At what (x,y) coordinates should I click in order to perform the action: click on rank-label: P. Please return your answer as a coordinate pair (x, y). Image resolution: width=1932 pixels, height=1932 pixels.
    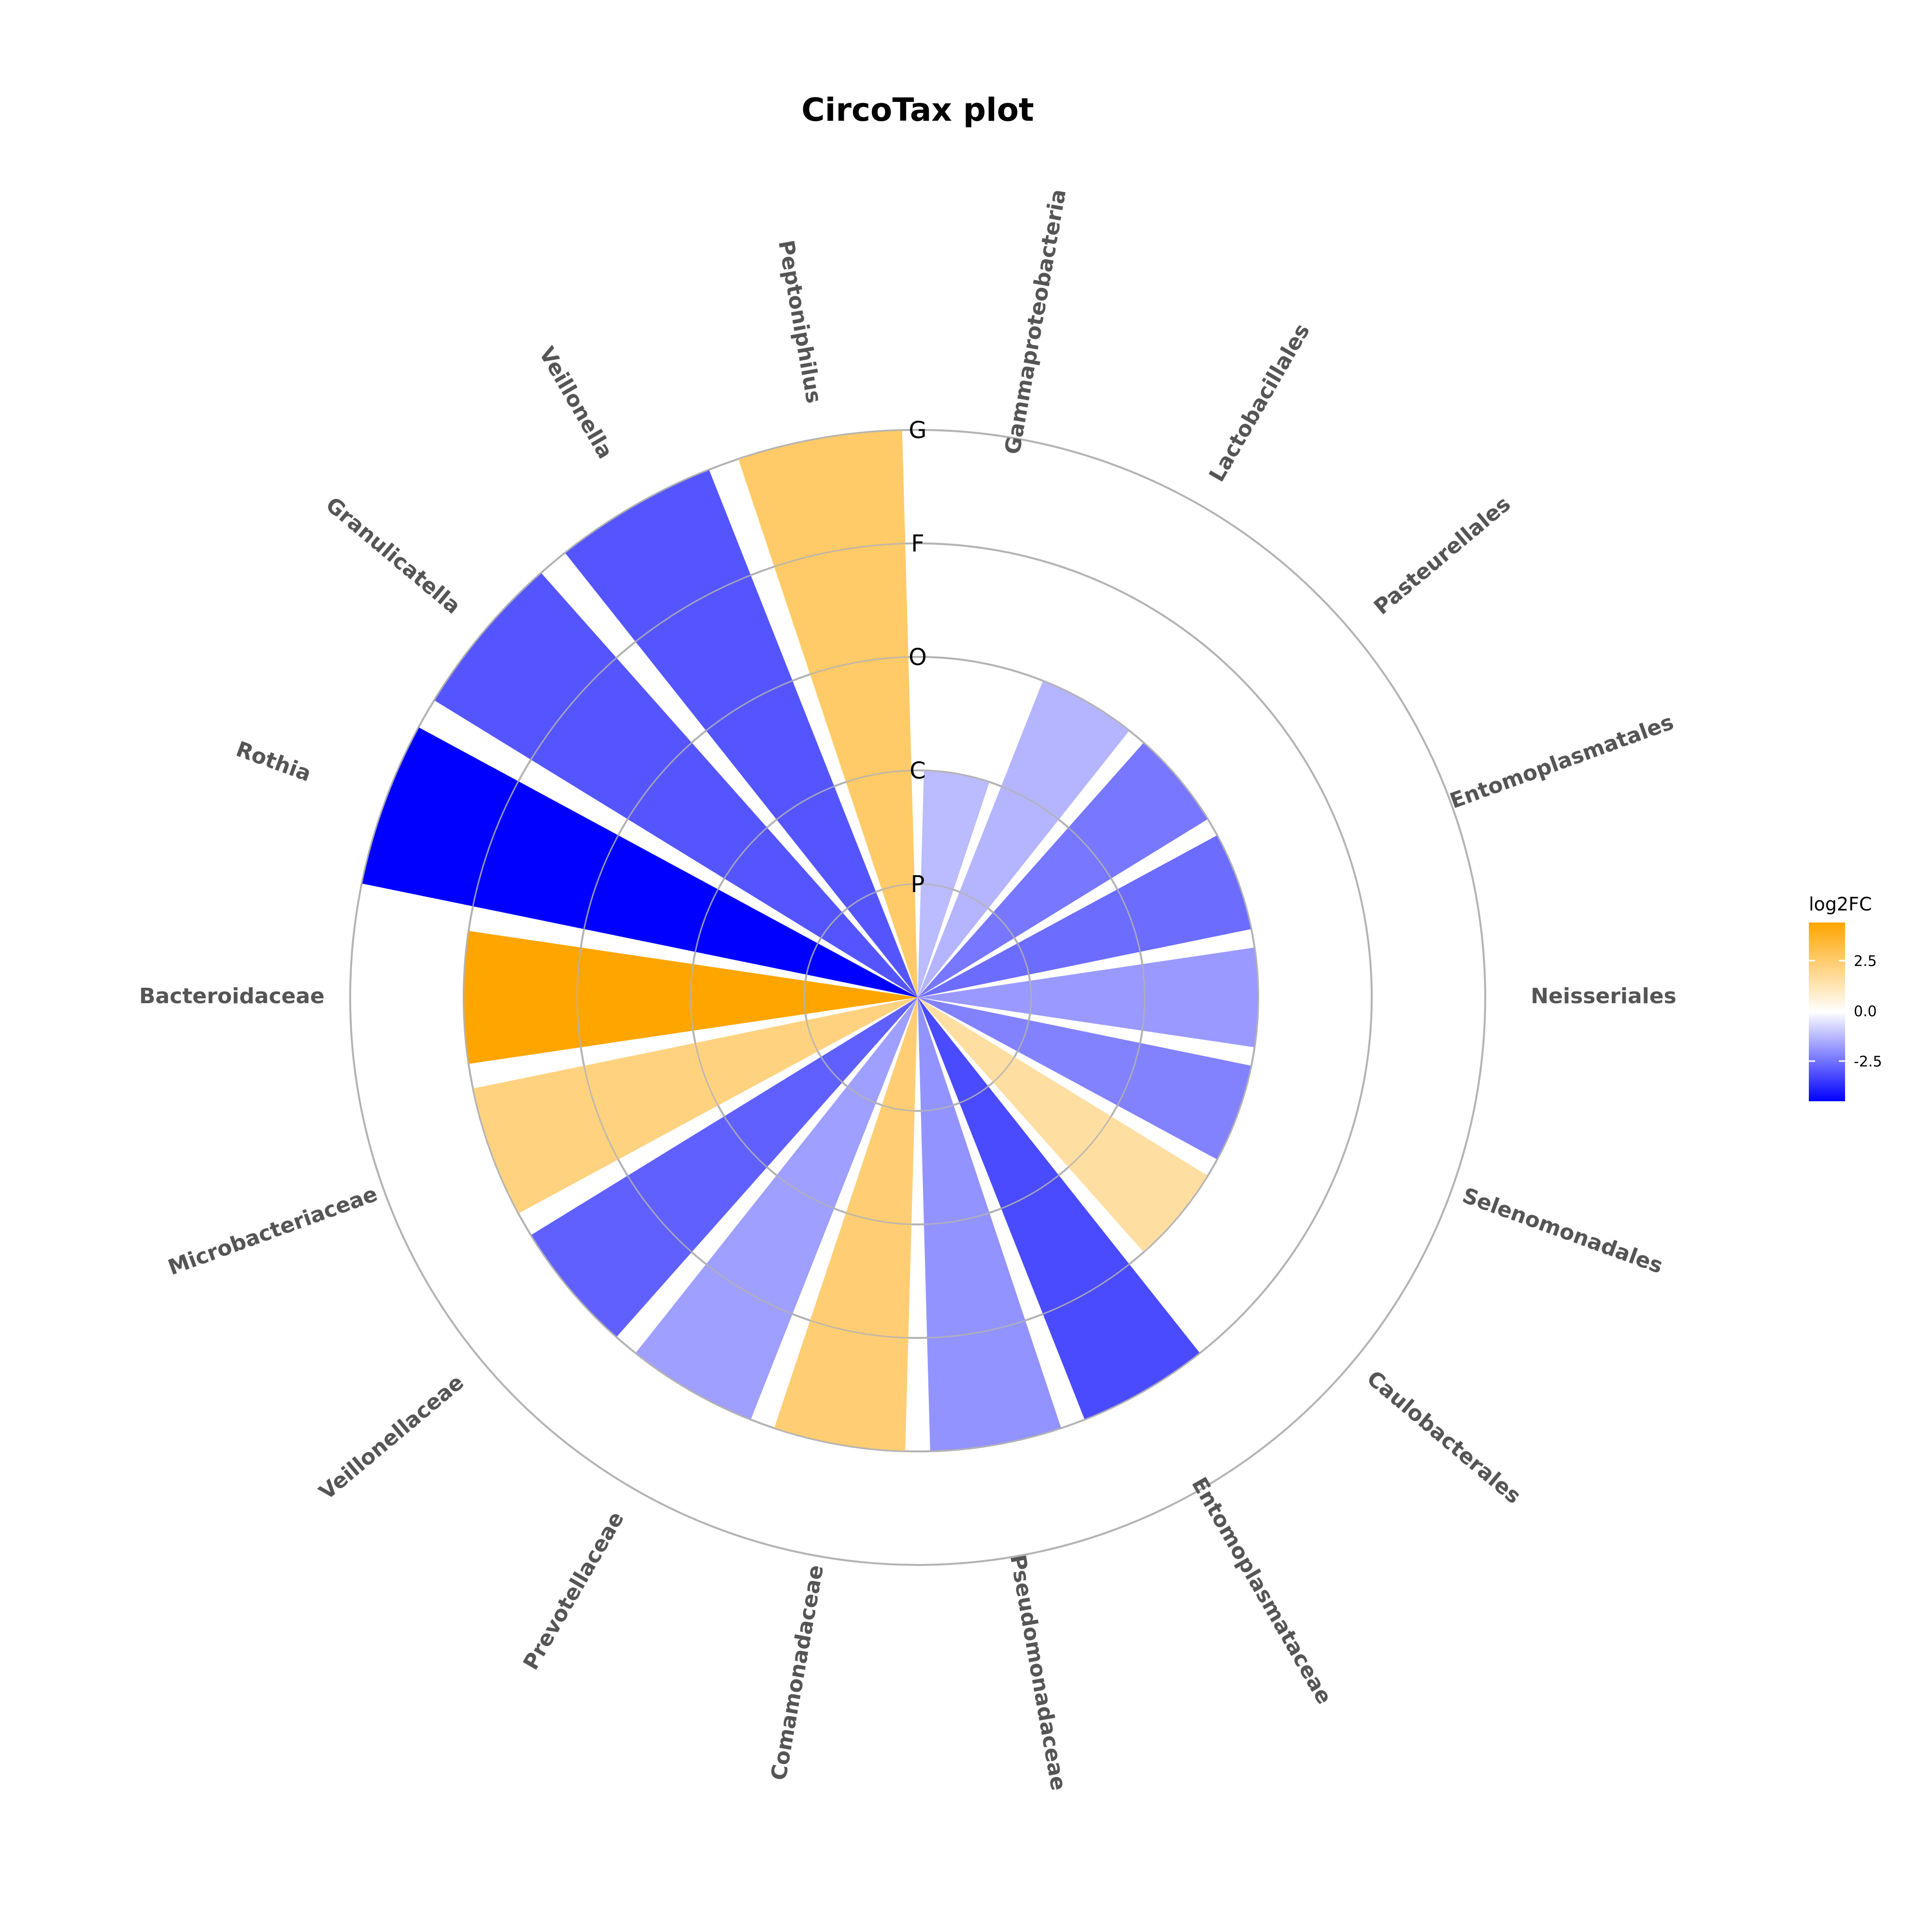
    Looking at the image, I should click on (918, 884).